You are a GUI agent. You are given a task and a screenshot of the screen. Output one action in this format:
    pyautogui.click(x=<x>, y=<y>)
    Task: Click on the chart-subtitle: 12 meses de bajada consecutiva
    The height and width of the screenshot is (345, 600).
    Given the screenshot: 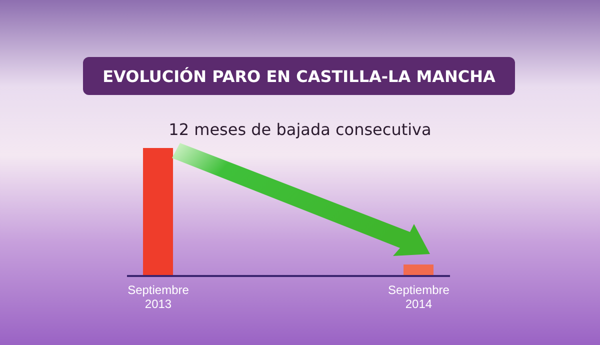 What is the action you would take?
    pyautogui.click(x=300, y=129)
    